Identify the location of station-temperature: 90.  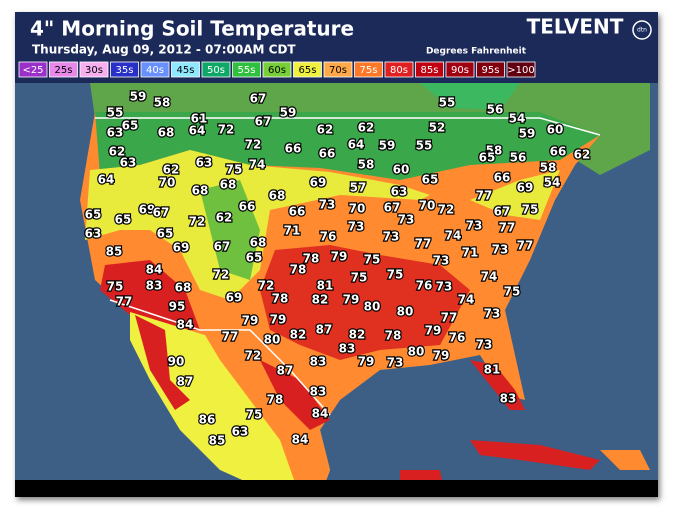
(176, 362).